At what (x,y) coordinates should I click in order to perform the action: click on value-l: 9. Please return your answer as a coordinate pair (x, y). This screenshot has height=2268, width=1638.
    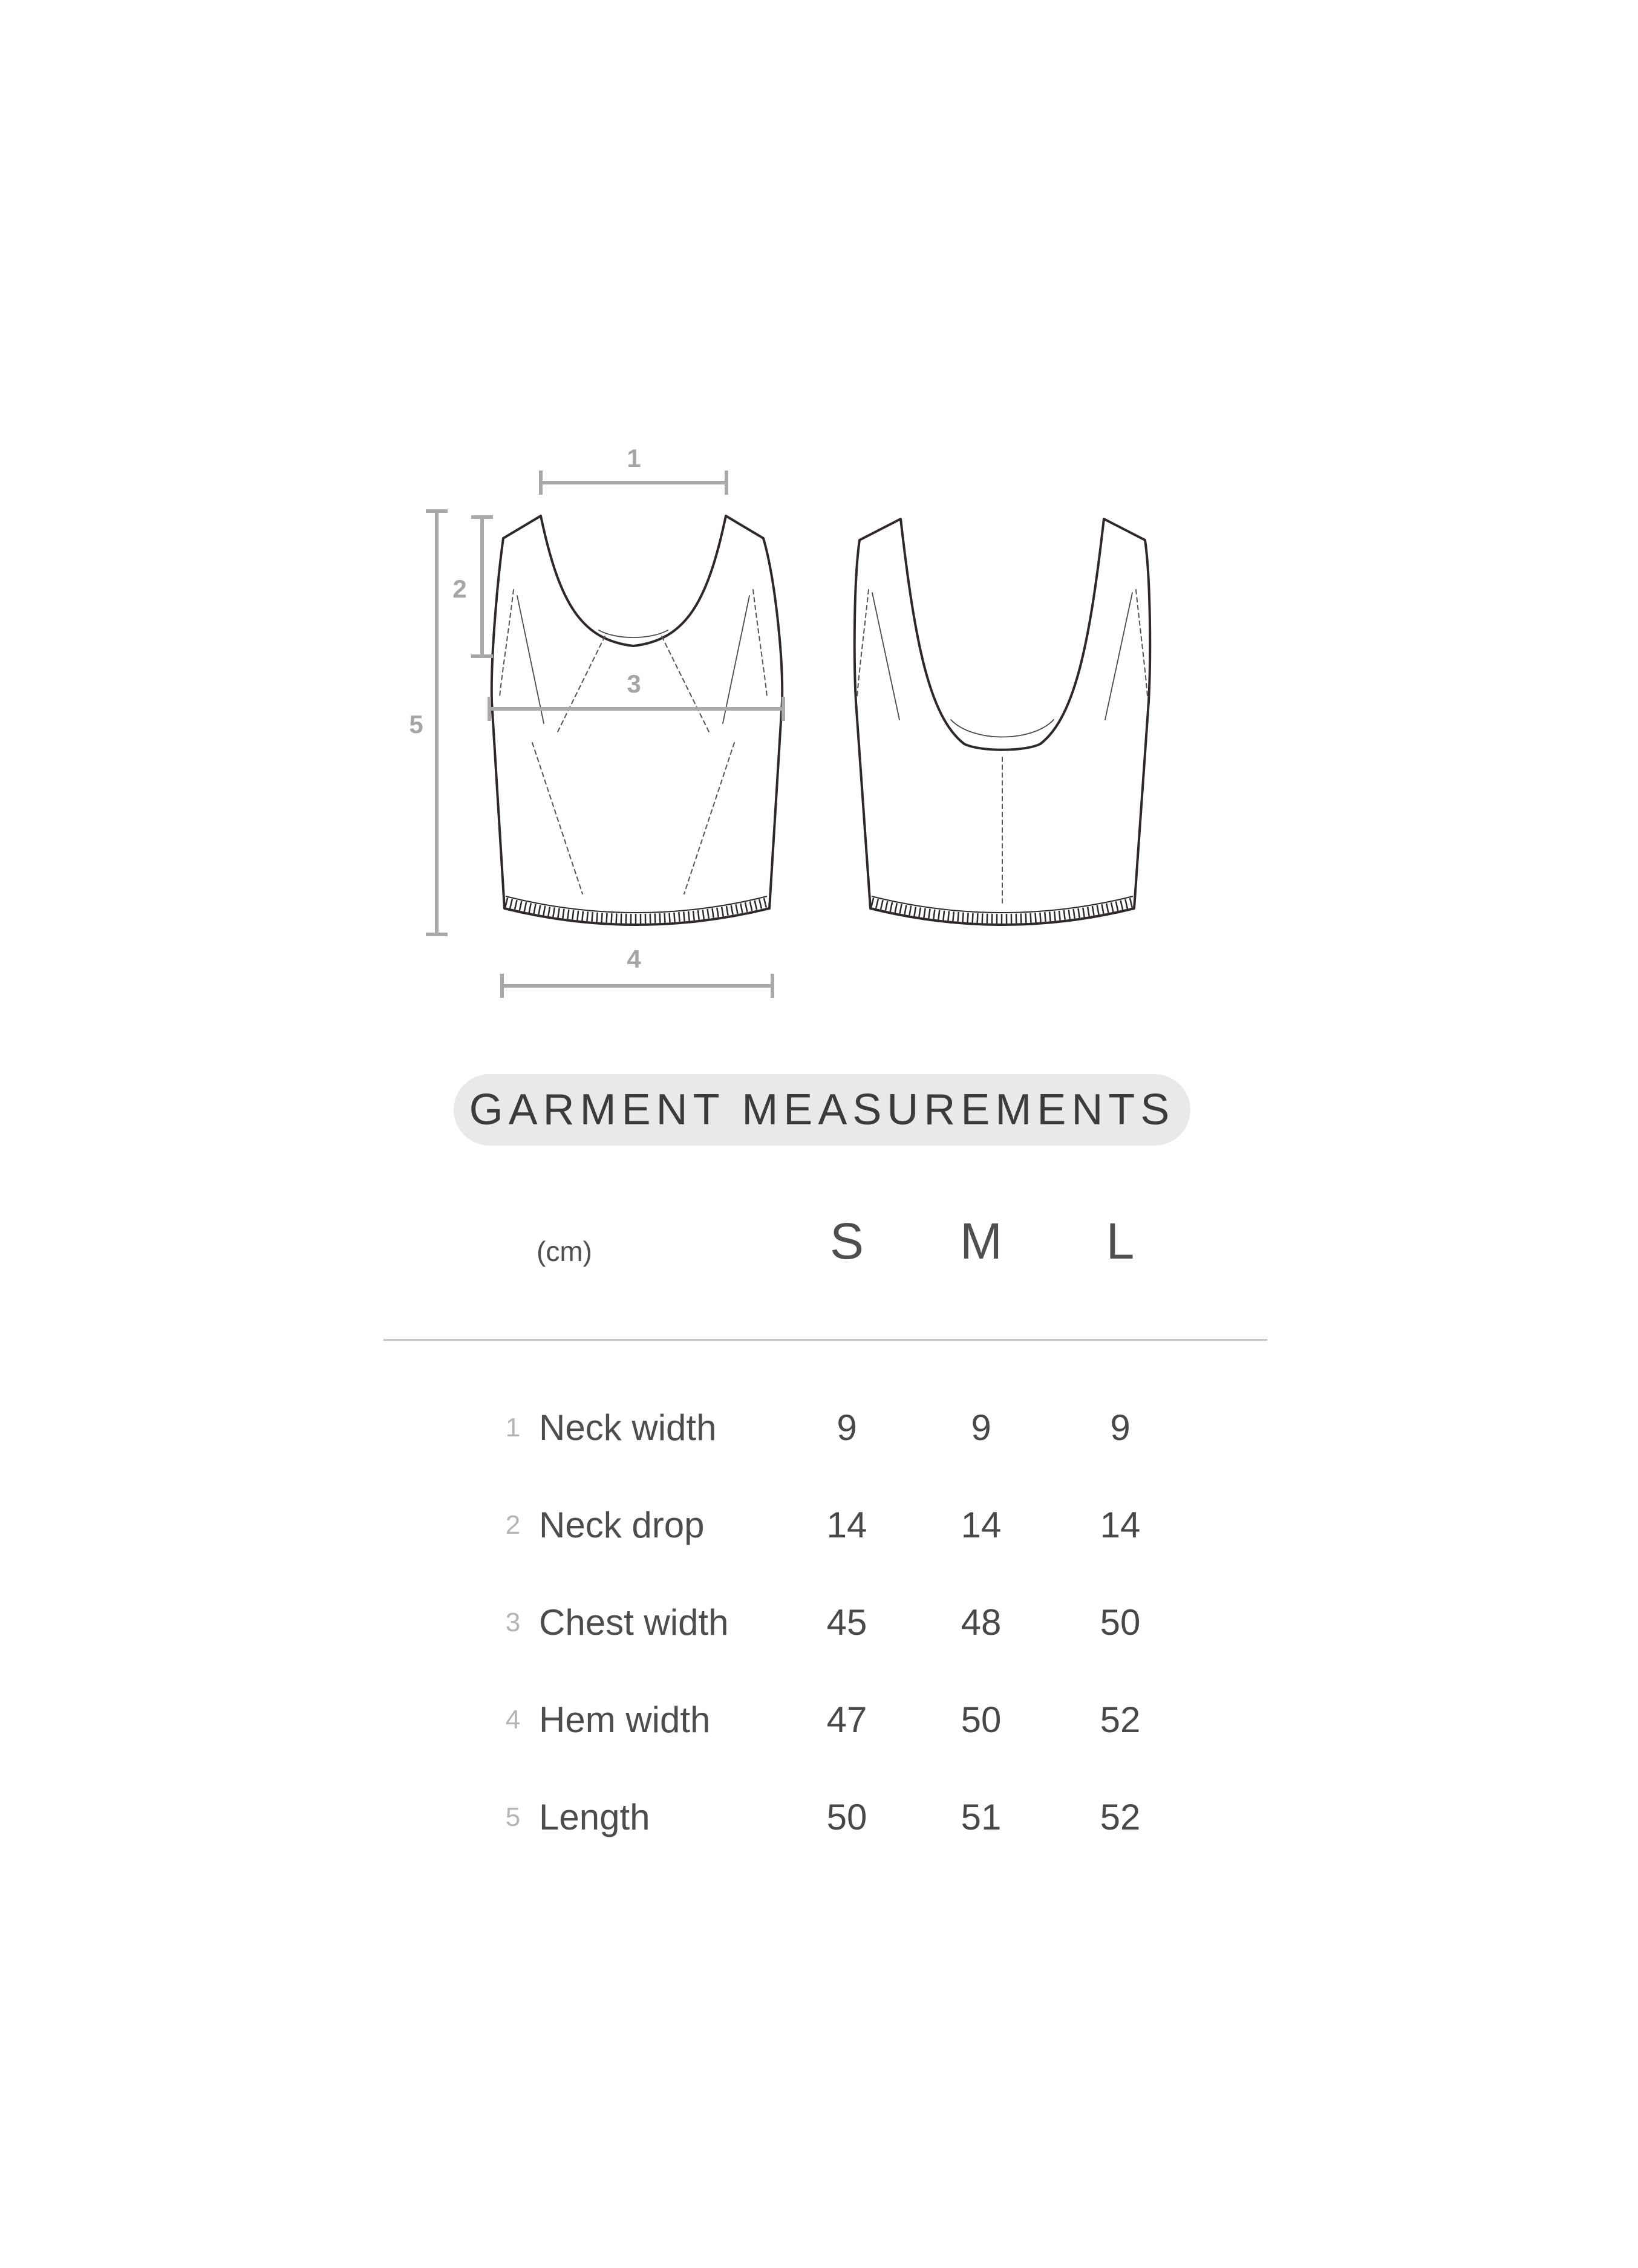
    Looking at the image, I should click on (1120, 1427).